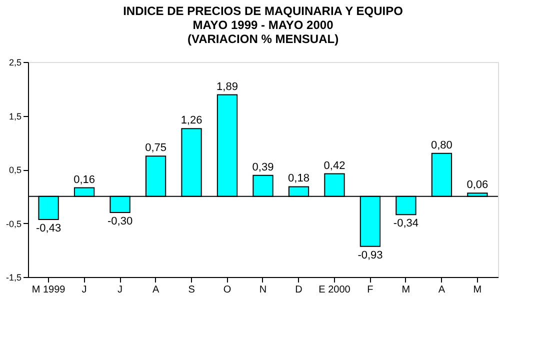 Image resolution: width=550 pixels, height=338 pixels. What do you see at coordinates (14, 277) in the screenshot?
I see `y-tick-label: -1,5` at bounding box center [14, 277].